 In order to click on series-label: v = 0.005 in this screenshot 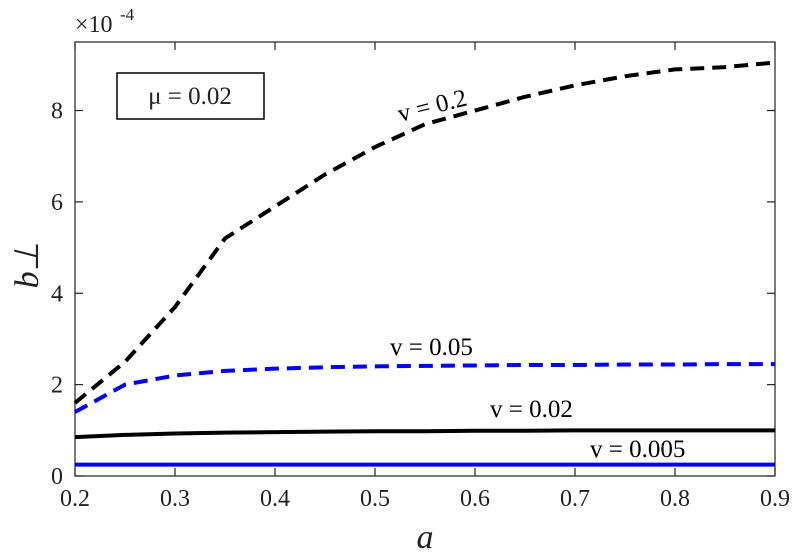, I will do `click(637, 449)`.